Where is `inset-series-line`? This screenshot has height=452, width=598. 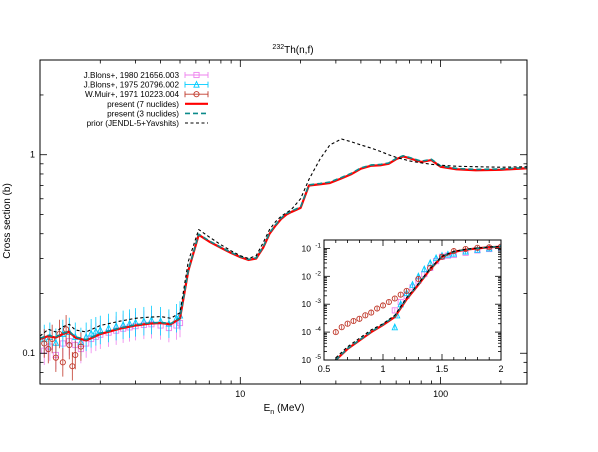 inset-series-line is located at coordinates (418, 302).